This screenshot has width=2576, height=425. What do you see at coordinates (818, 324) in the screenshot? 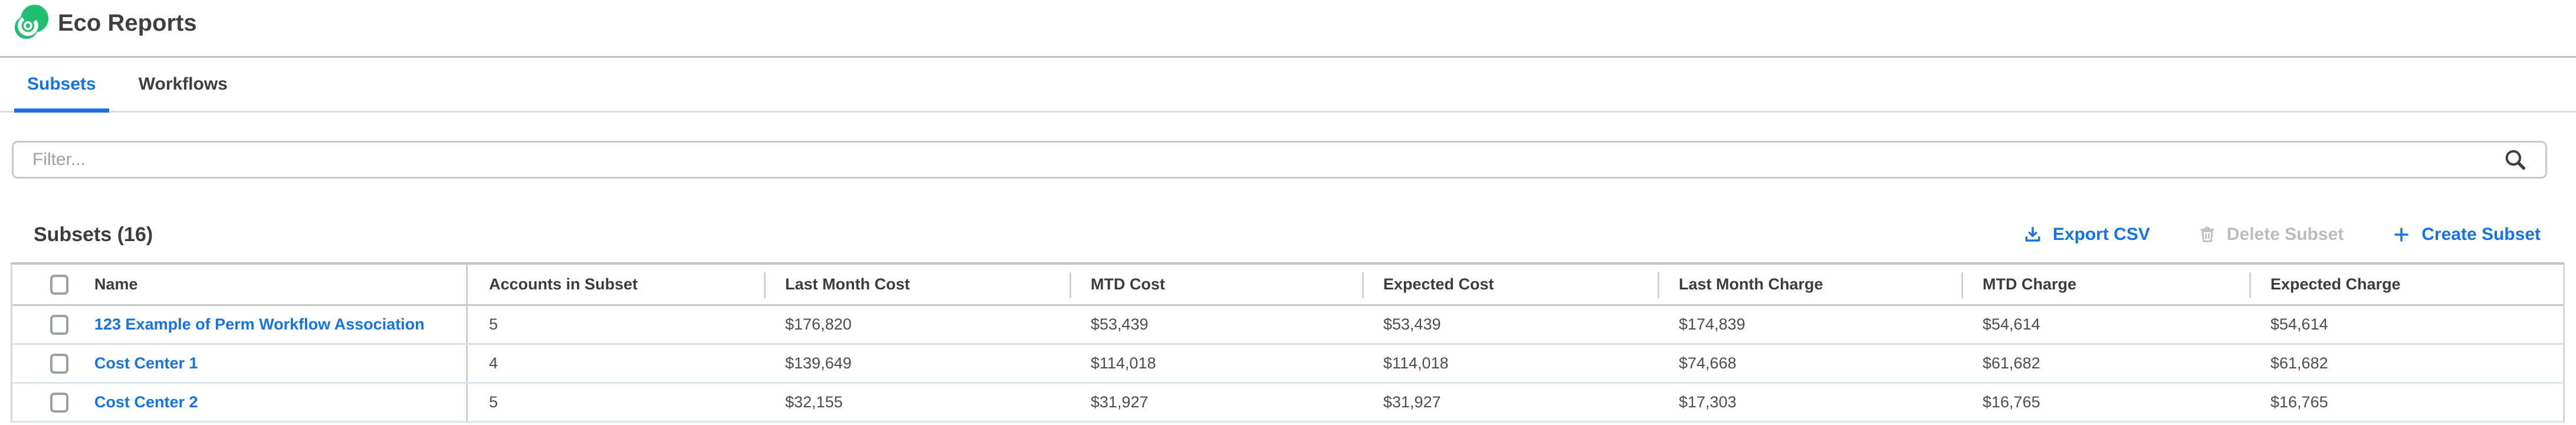
I see `row-last-month-cost-cell: $176,820` at bounding box center [818, 324].